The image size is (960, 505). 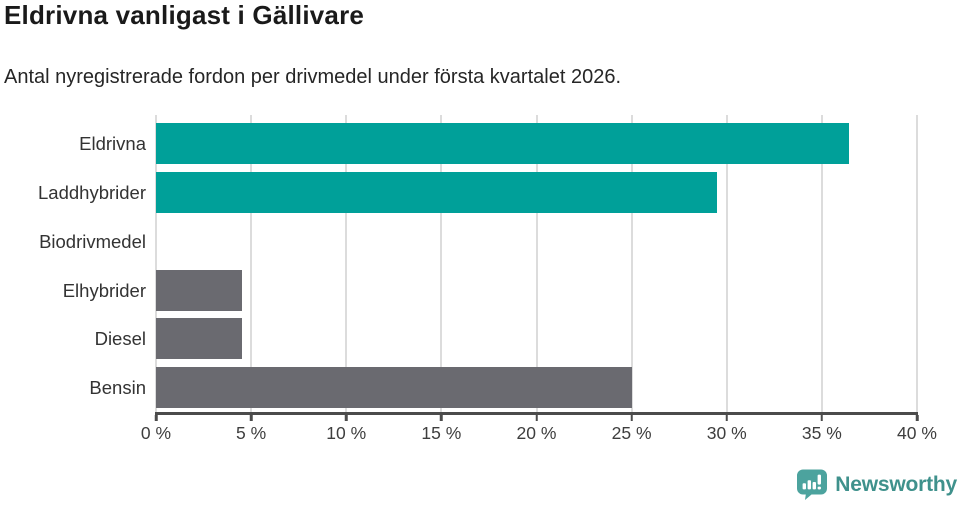 What do you see at coordinates (437, 193) in the screenshot?
I see `bar-laddhybrider` at bounding box center [437, 193].